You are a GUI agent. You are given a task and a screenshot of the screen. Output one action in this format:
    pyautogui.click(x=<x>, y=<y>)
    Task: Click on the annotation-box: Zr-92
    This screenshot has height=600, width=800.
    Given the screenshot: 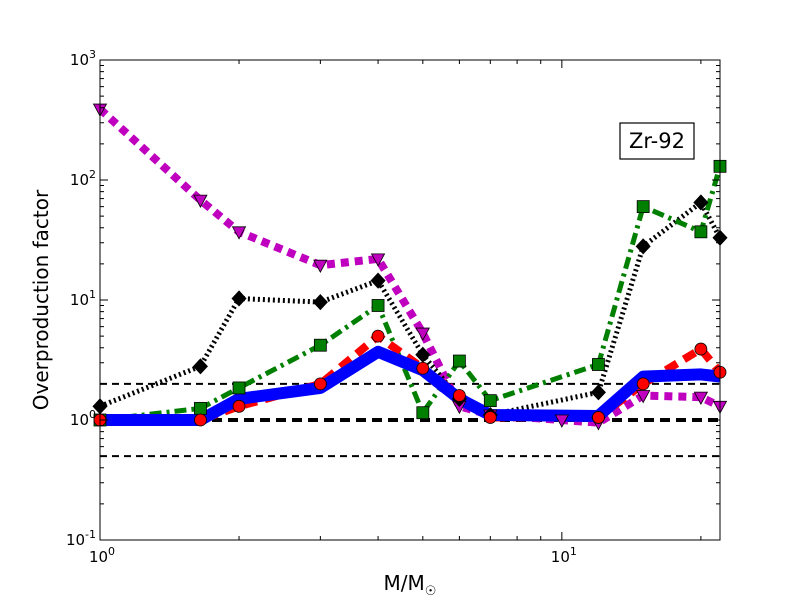 What is the action you would take?
    pyautogui.click(x=657, y=141)
    